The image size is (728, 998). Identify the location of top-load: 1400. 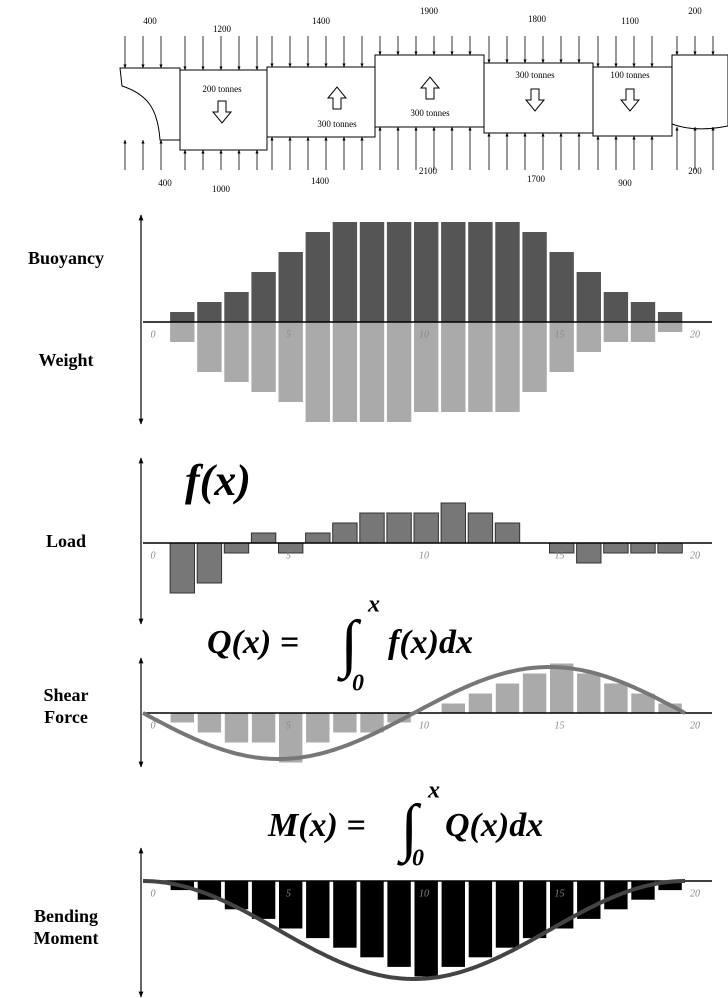
(321, 21).